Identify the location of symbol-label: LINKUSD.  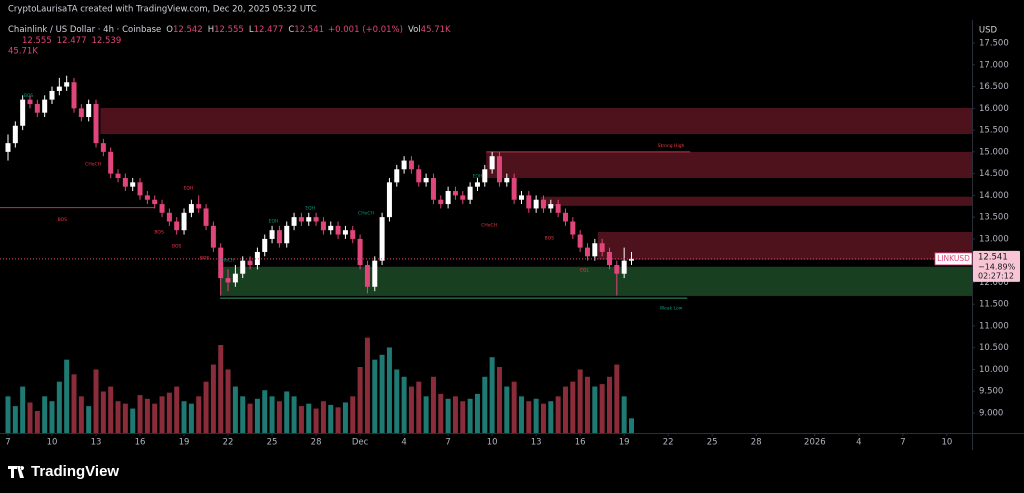
(953, 258).